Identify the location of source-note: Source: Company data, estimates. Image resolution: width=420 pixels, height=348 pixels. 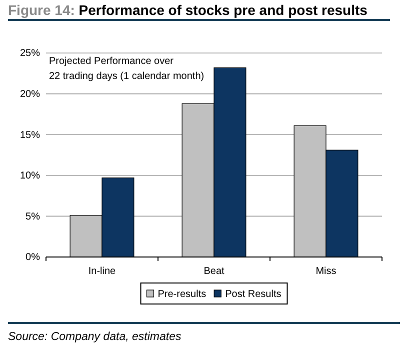
(95, 337).